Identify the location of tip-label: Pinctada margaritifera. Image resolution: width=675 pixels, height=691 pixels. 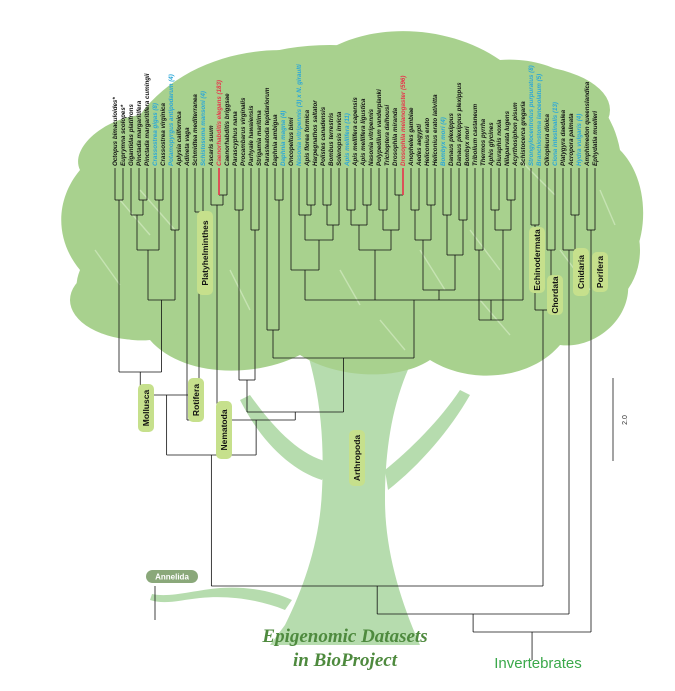
(139, 133).